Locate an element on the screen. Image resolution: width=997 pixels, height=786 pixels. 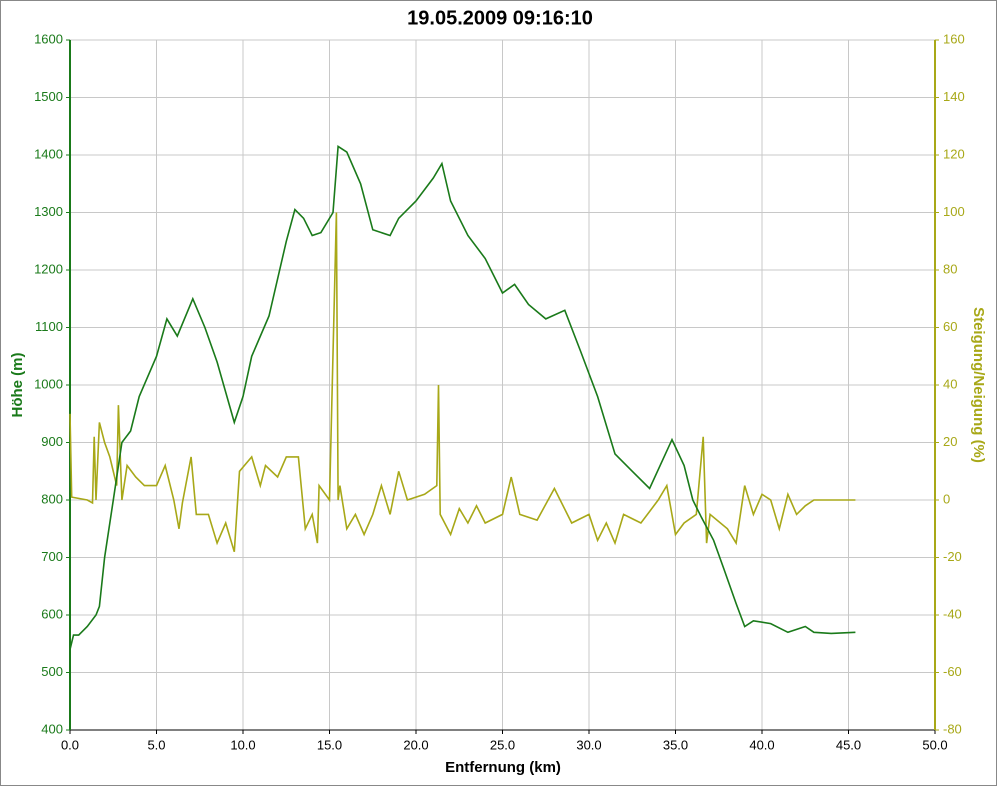
y2-tick-label: 100 is located at coordinates (954, 211).